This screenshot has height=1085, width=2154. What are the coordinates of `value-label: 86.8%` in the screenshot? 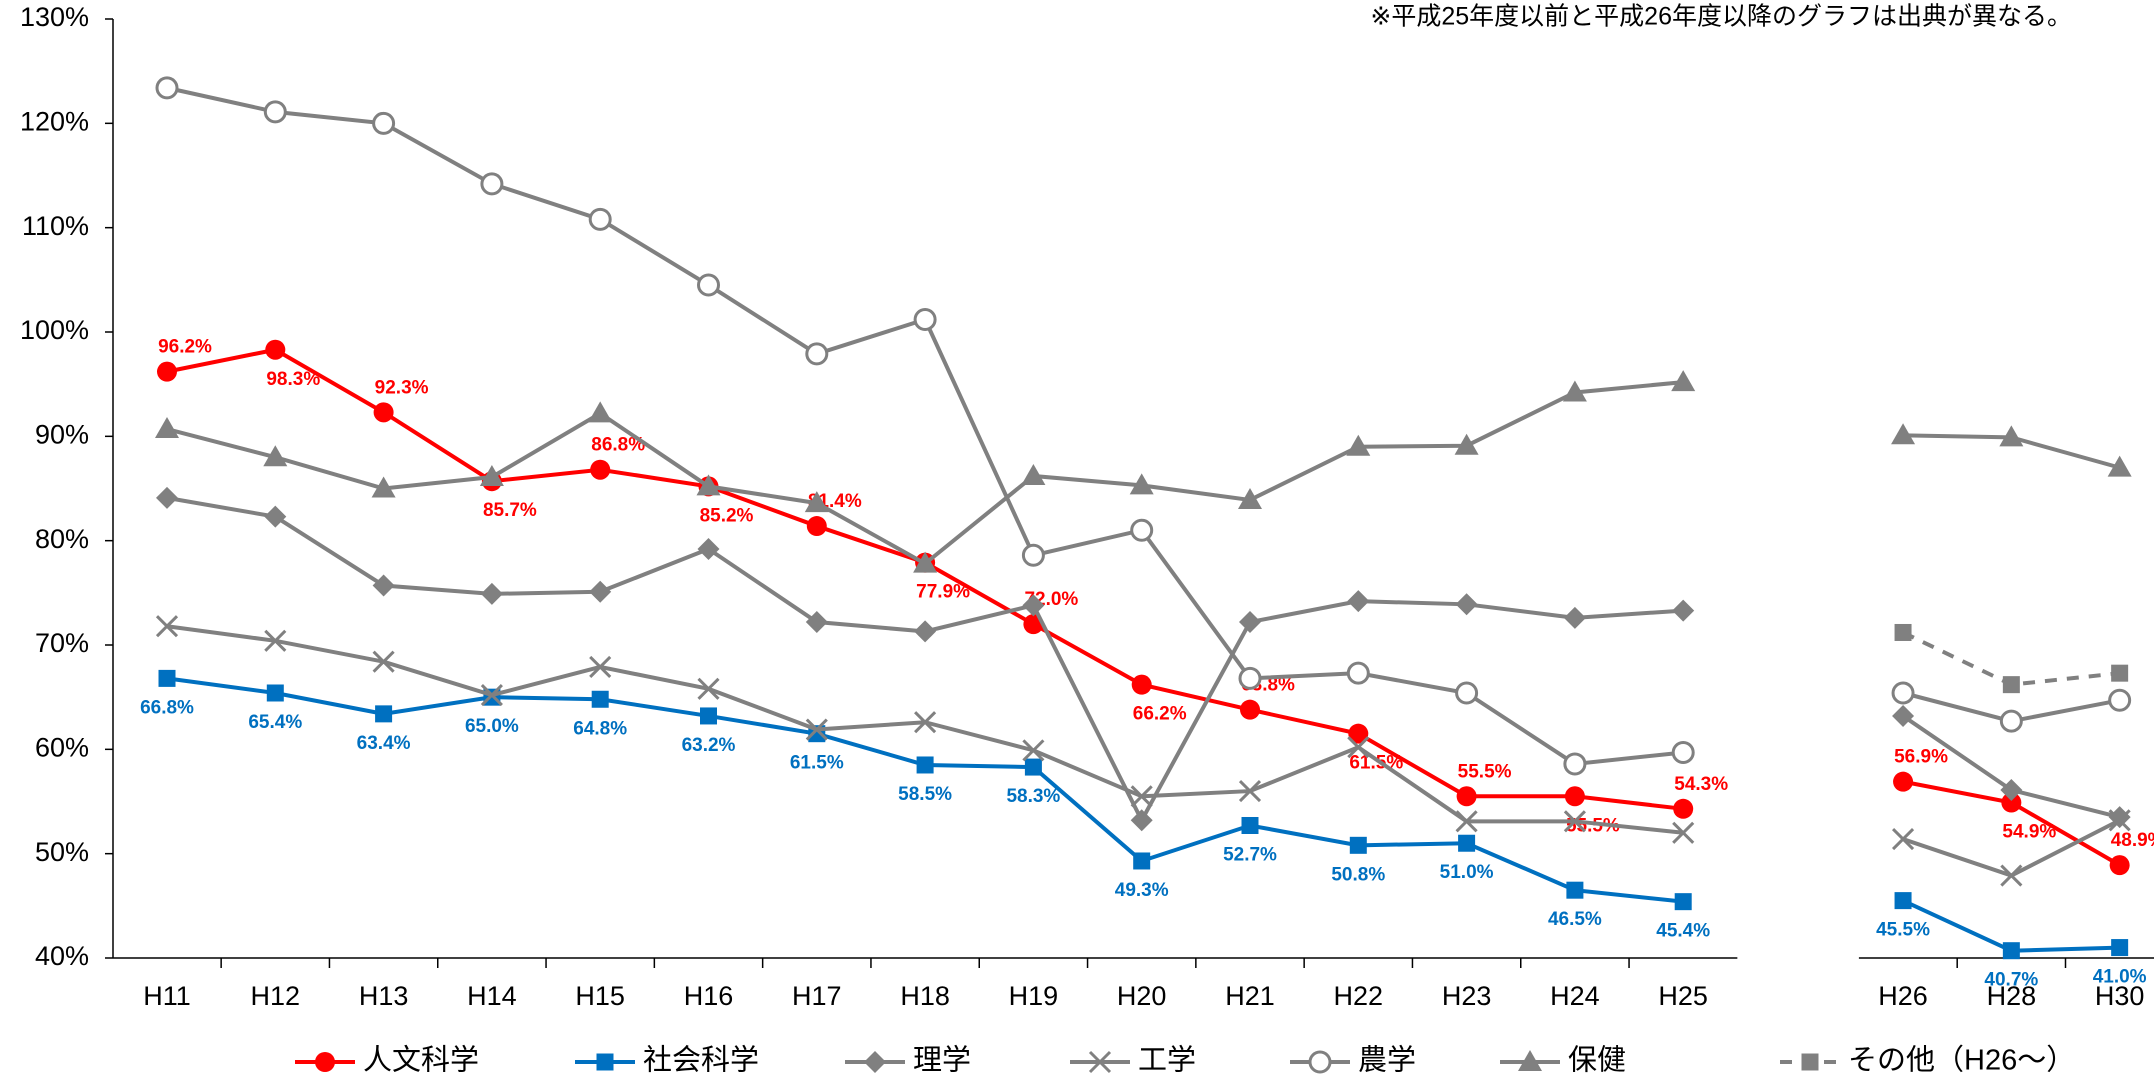 It's located at (618, 445).